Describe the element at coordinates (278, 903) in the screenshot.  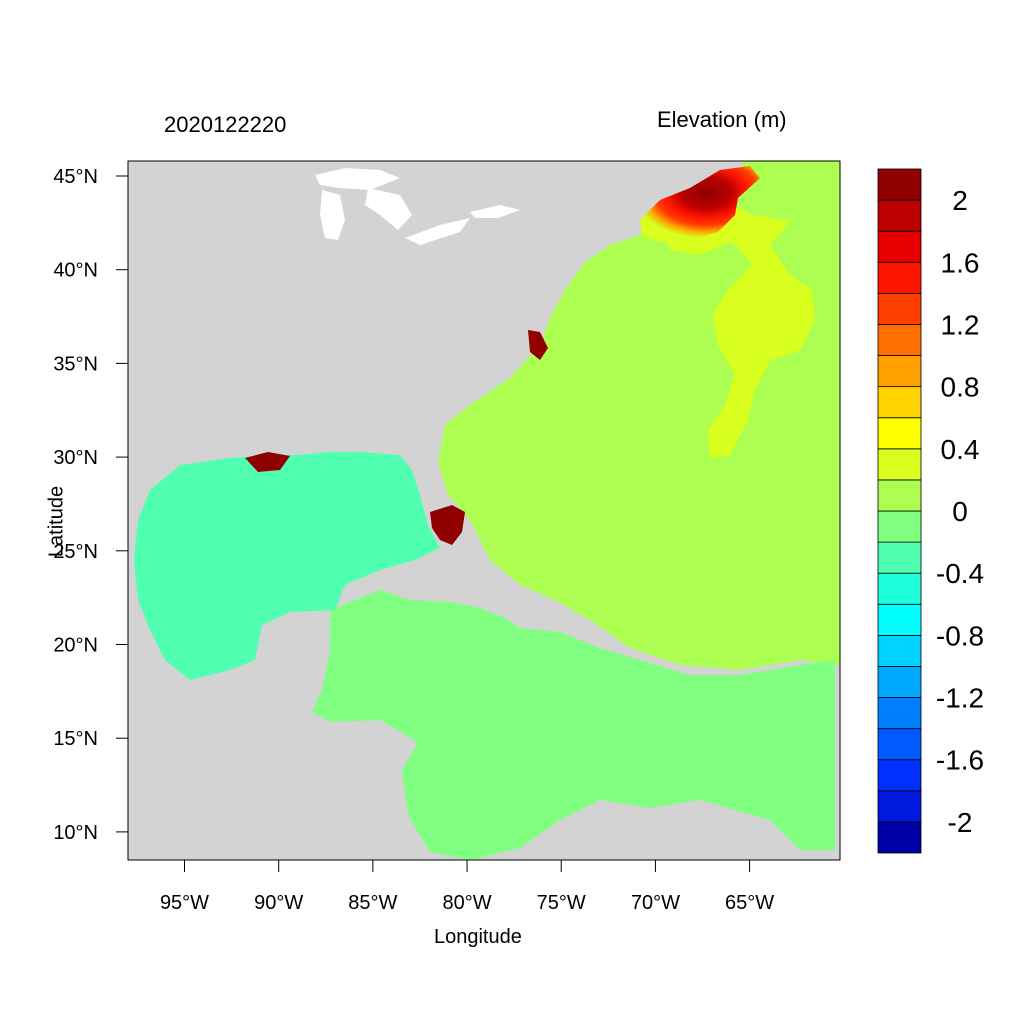
I see `x-tick-label: 90°W` at that location.